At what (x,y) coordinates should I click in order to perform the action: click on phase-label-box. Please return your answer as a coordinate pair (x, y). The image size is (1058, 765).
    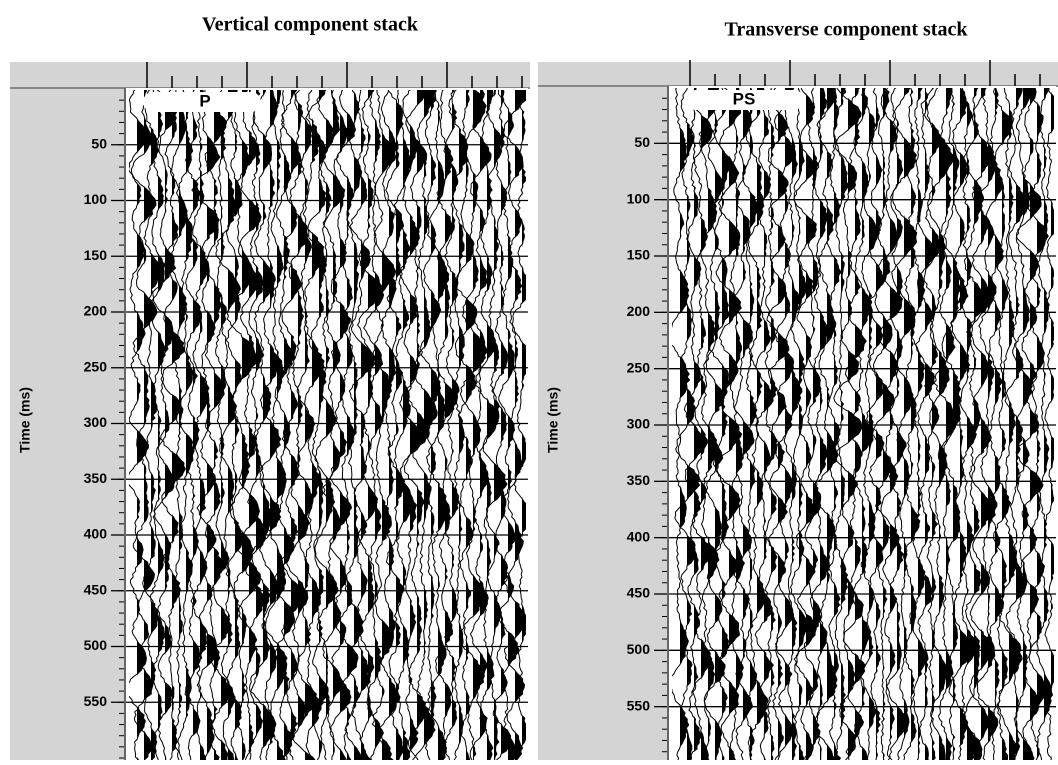
    Looking at the image, I should click on (745, 100).